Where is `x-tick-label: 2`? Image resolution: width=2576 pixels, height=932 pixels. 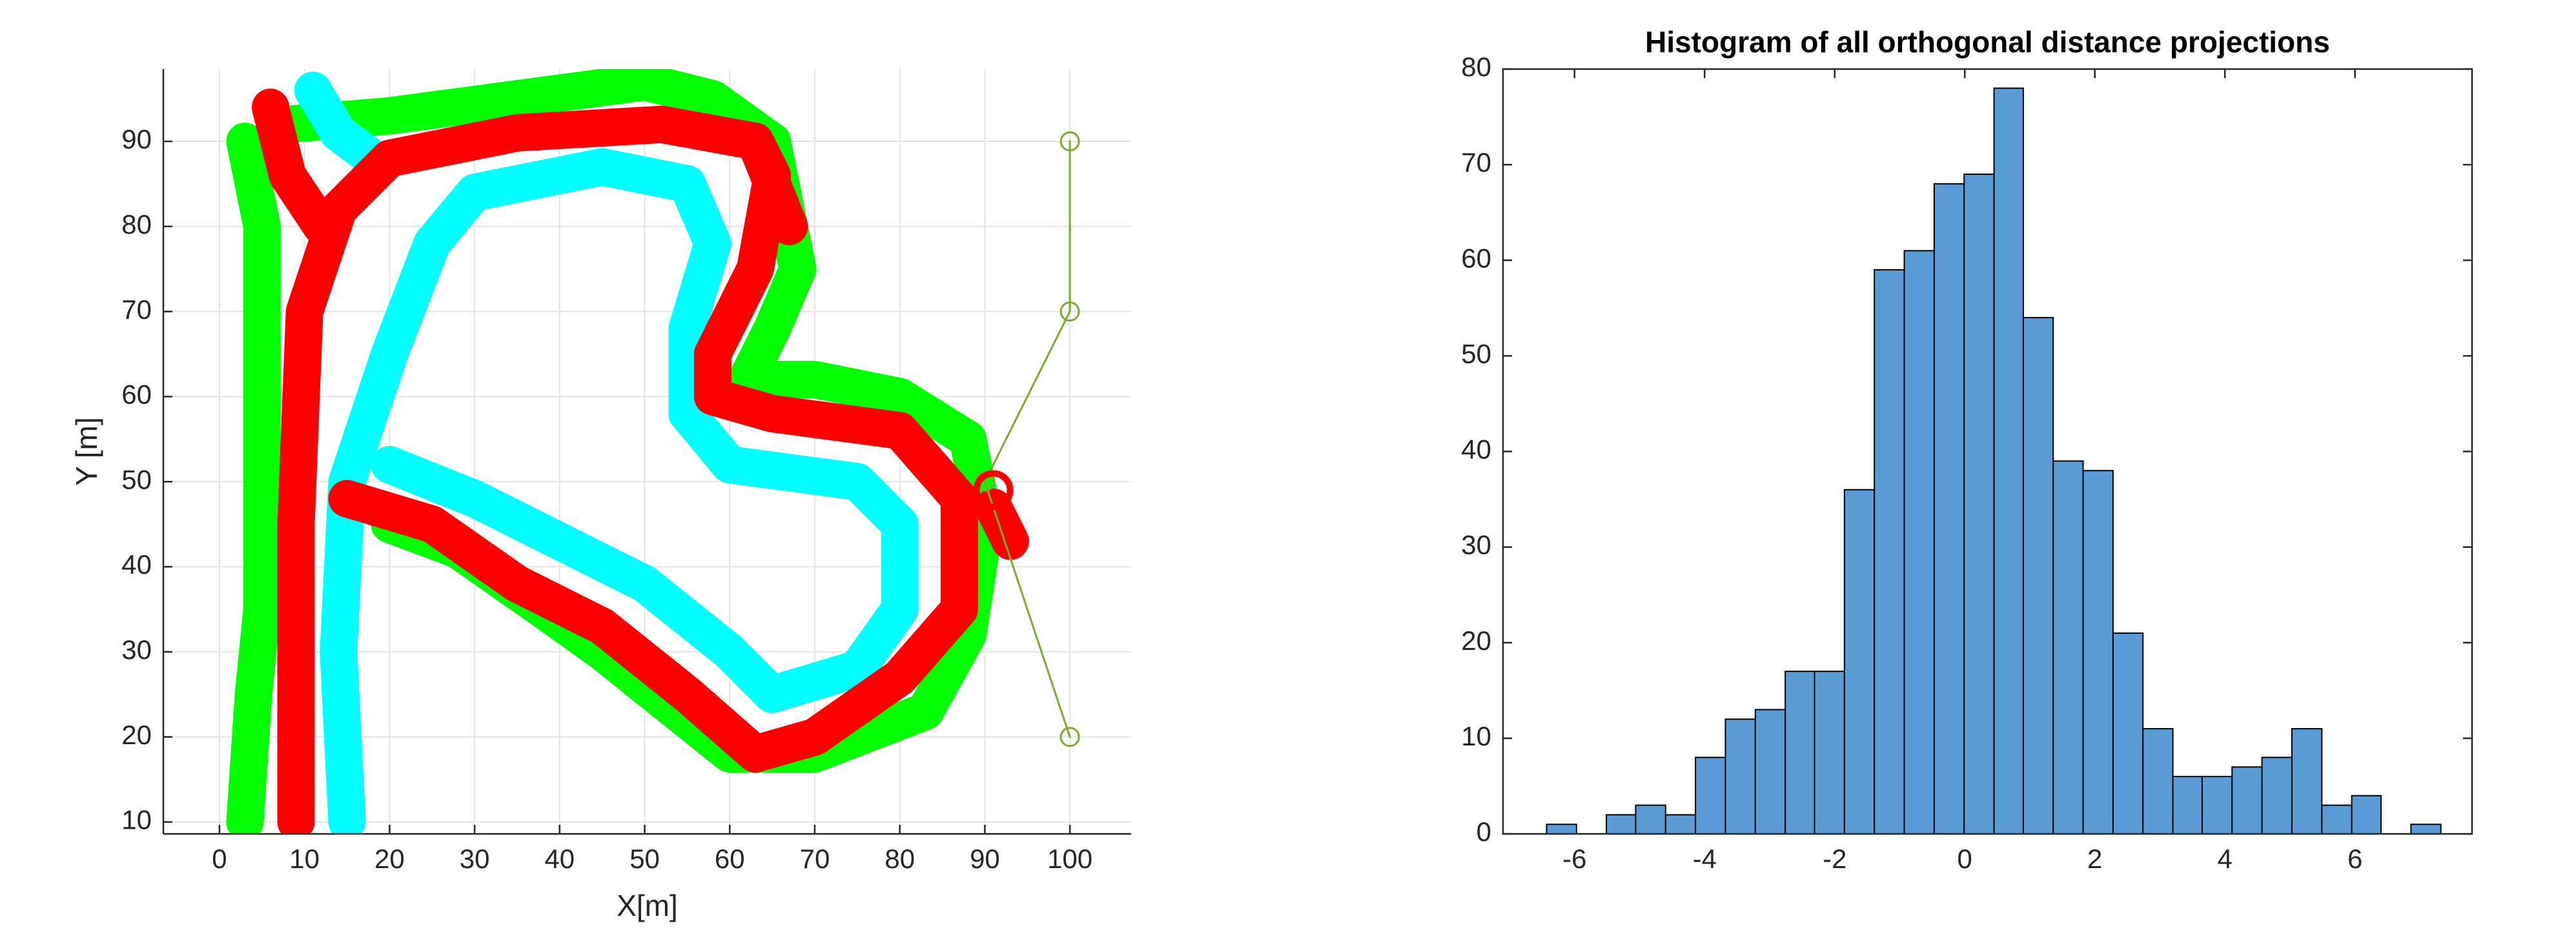
x-tick-label: 2 is located at coordinates (2094, 859).